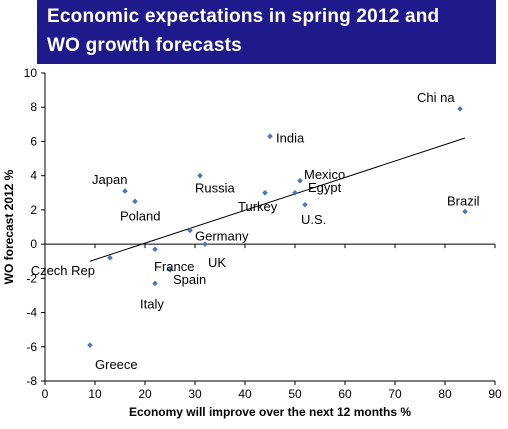 This screenshot has height=429, width=508. I want to click on y-tick-label: -4, so click(31, 313).